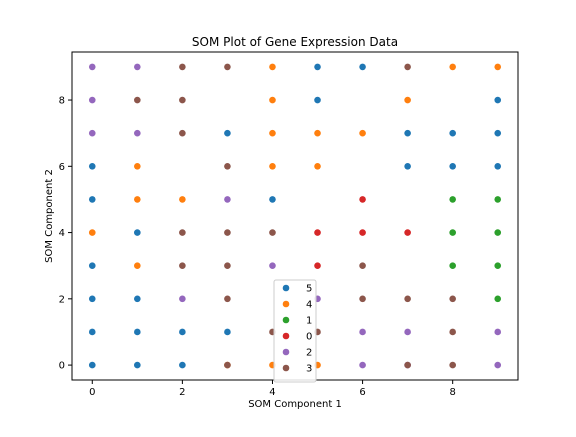  Describe the element at coordinates (62, 233) in the screenshot. I see `y-tick-label: 4` at that location.